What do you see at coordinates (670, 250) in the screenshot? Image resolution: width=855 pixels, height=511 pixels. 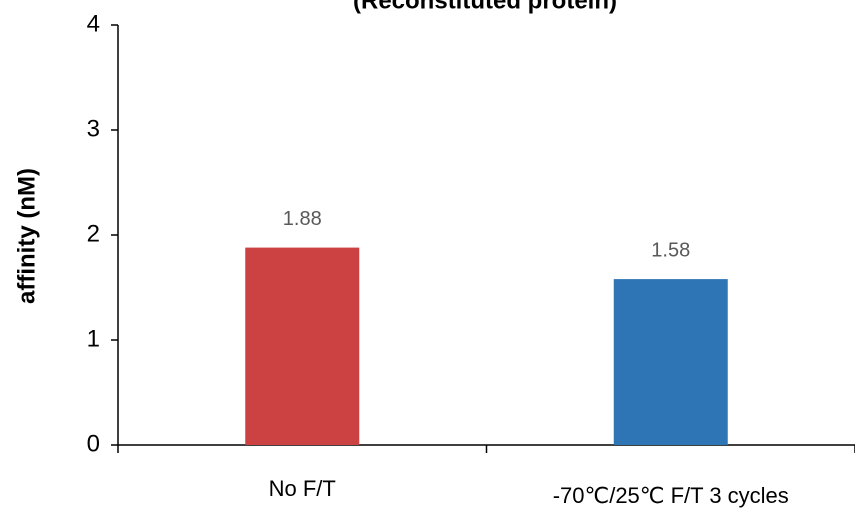 I see `value-label: 1.58` at bounding box center [670, 250].